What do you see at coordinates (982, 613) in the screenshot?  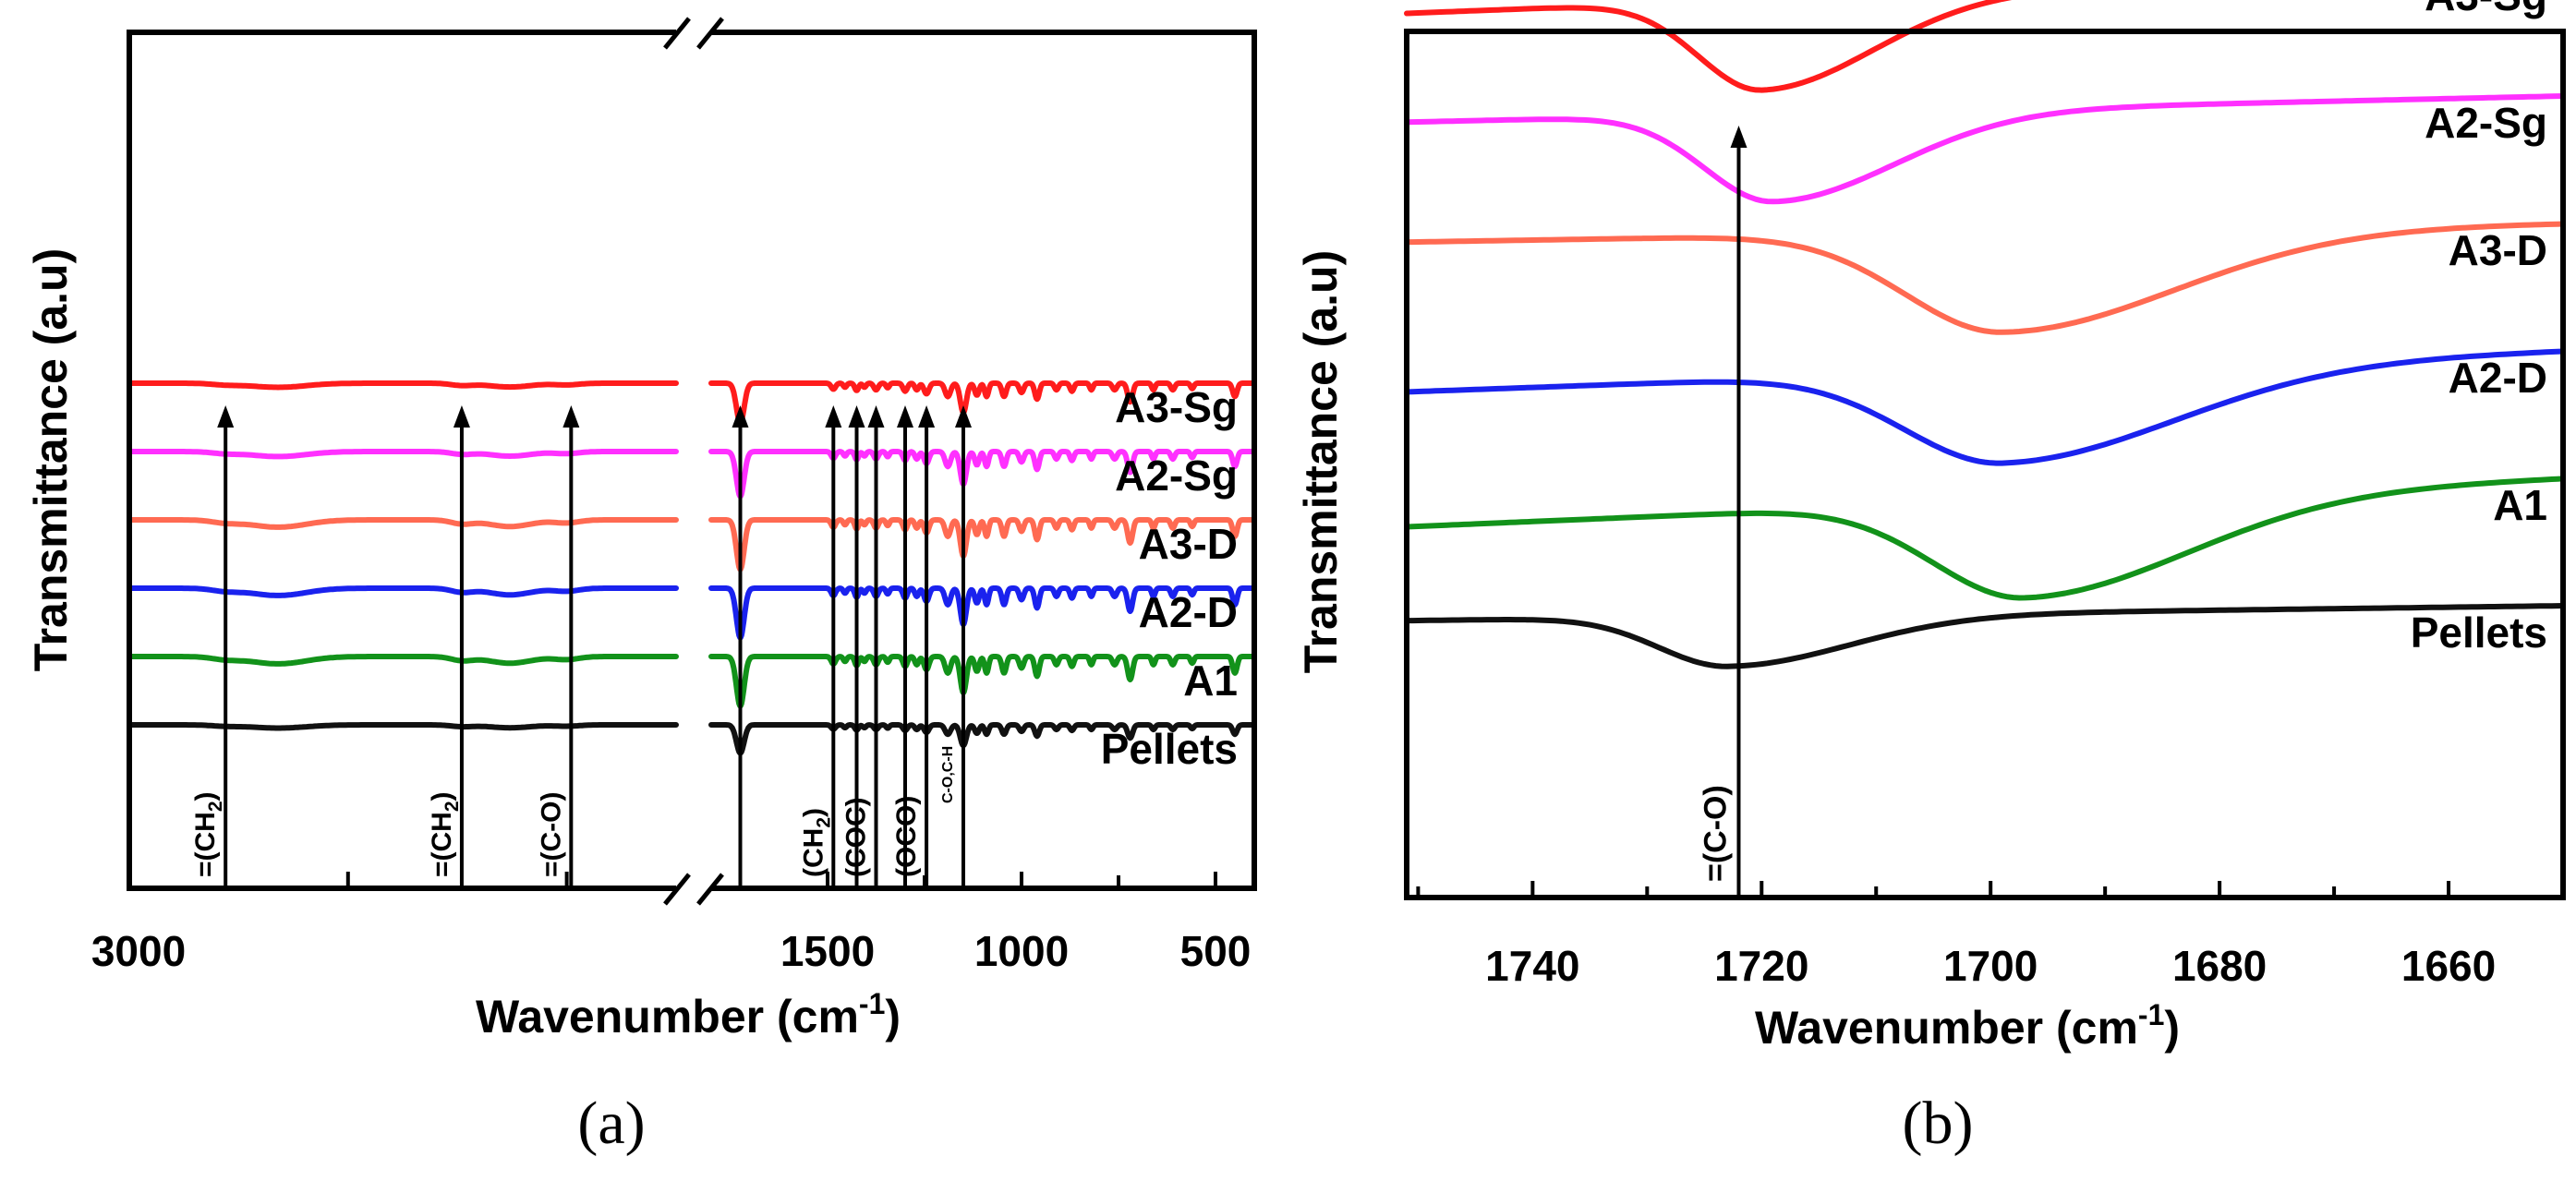 I see `panel-a-spectrum-a2-d-fingerprint` at bounding box center [982, 613].